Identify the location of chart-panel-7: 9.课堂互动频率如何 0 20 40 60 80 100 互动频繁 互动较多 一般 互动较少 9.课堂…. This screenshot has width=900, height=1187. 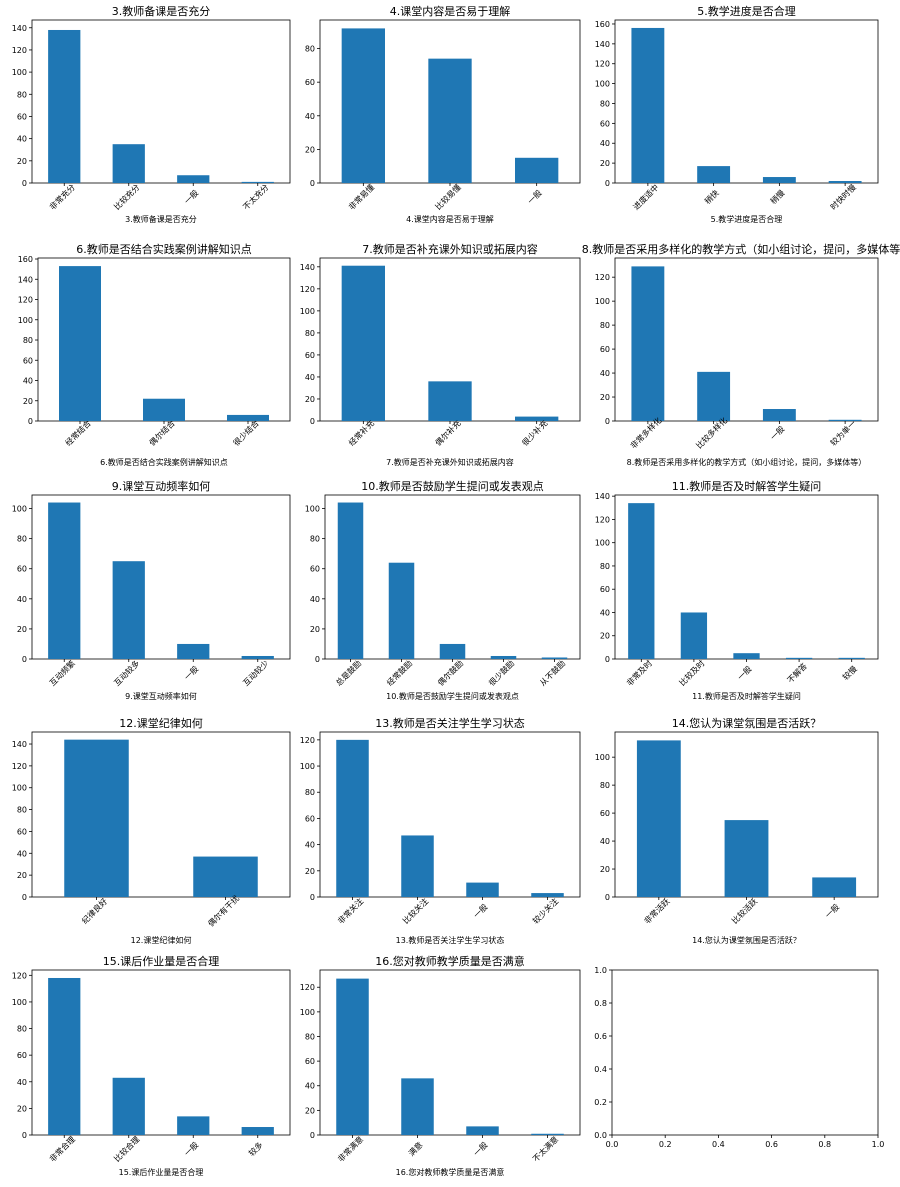
(151, 590).